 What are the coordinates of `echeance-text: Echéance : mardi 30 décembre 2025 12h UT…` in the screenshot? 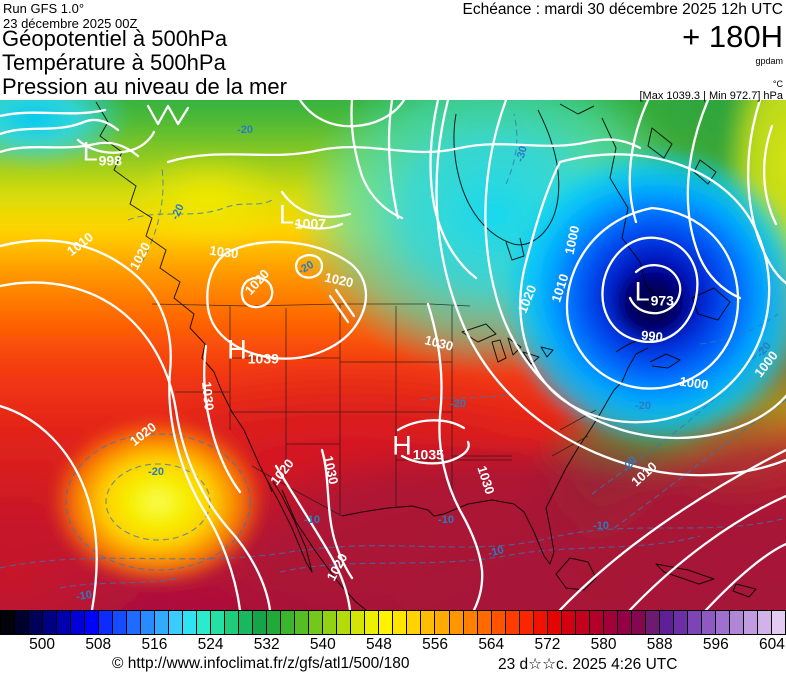 It's located at (622, 9).